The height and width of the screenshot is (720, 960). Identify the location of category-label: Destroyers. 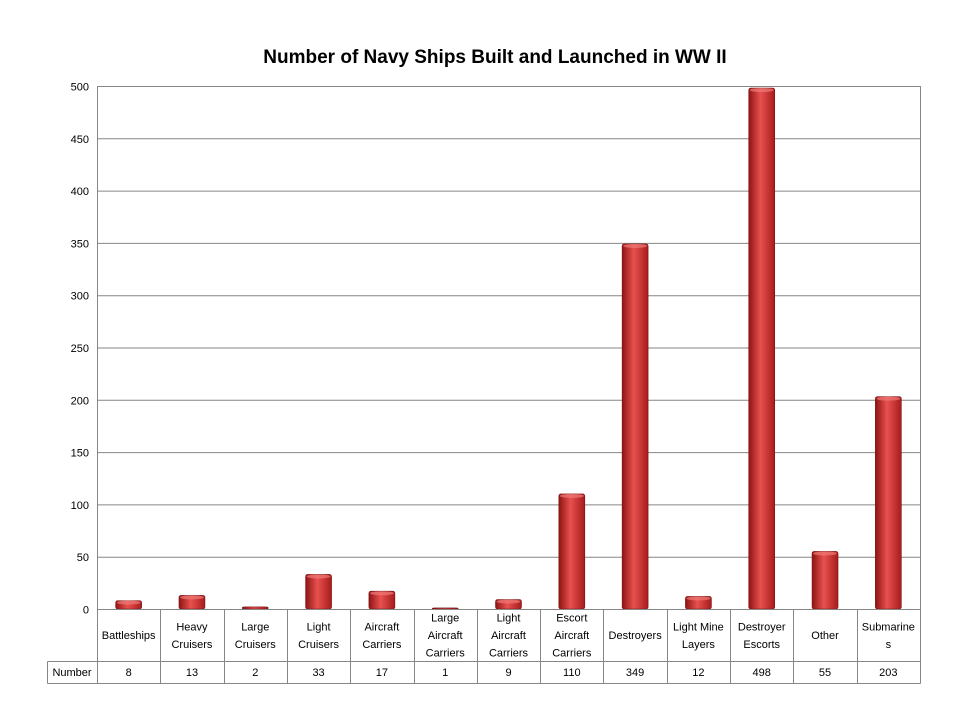
(636, 636).